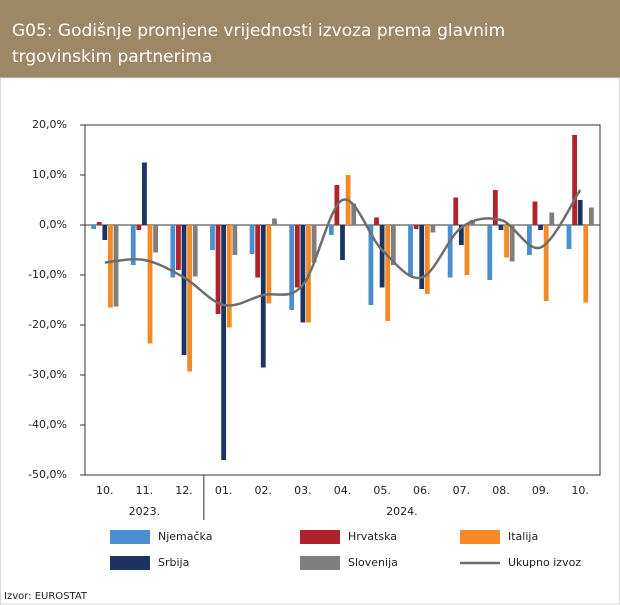 Image resolution: width=620 pixels, height=605 pixels. I want to click on y-tick-label: 0,0%, so click(53, 224).